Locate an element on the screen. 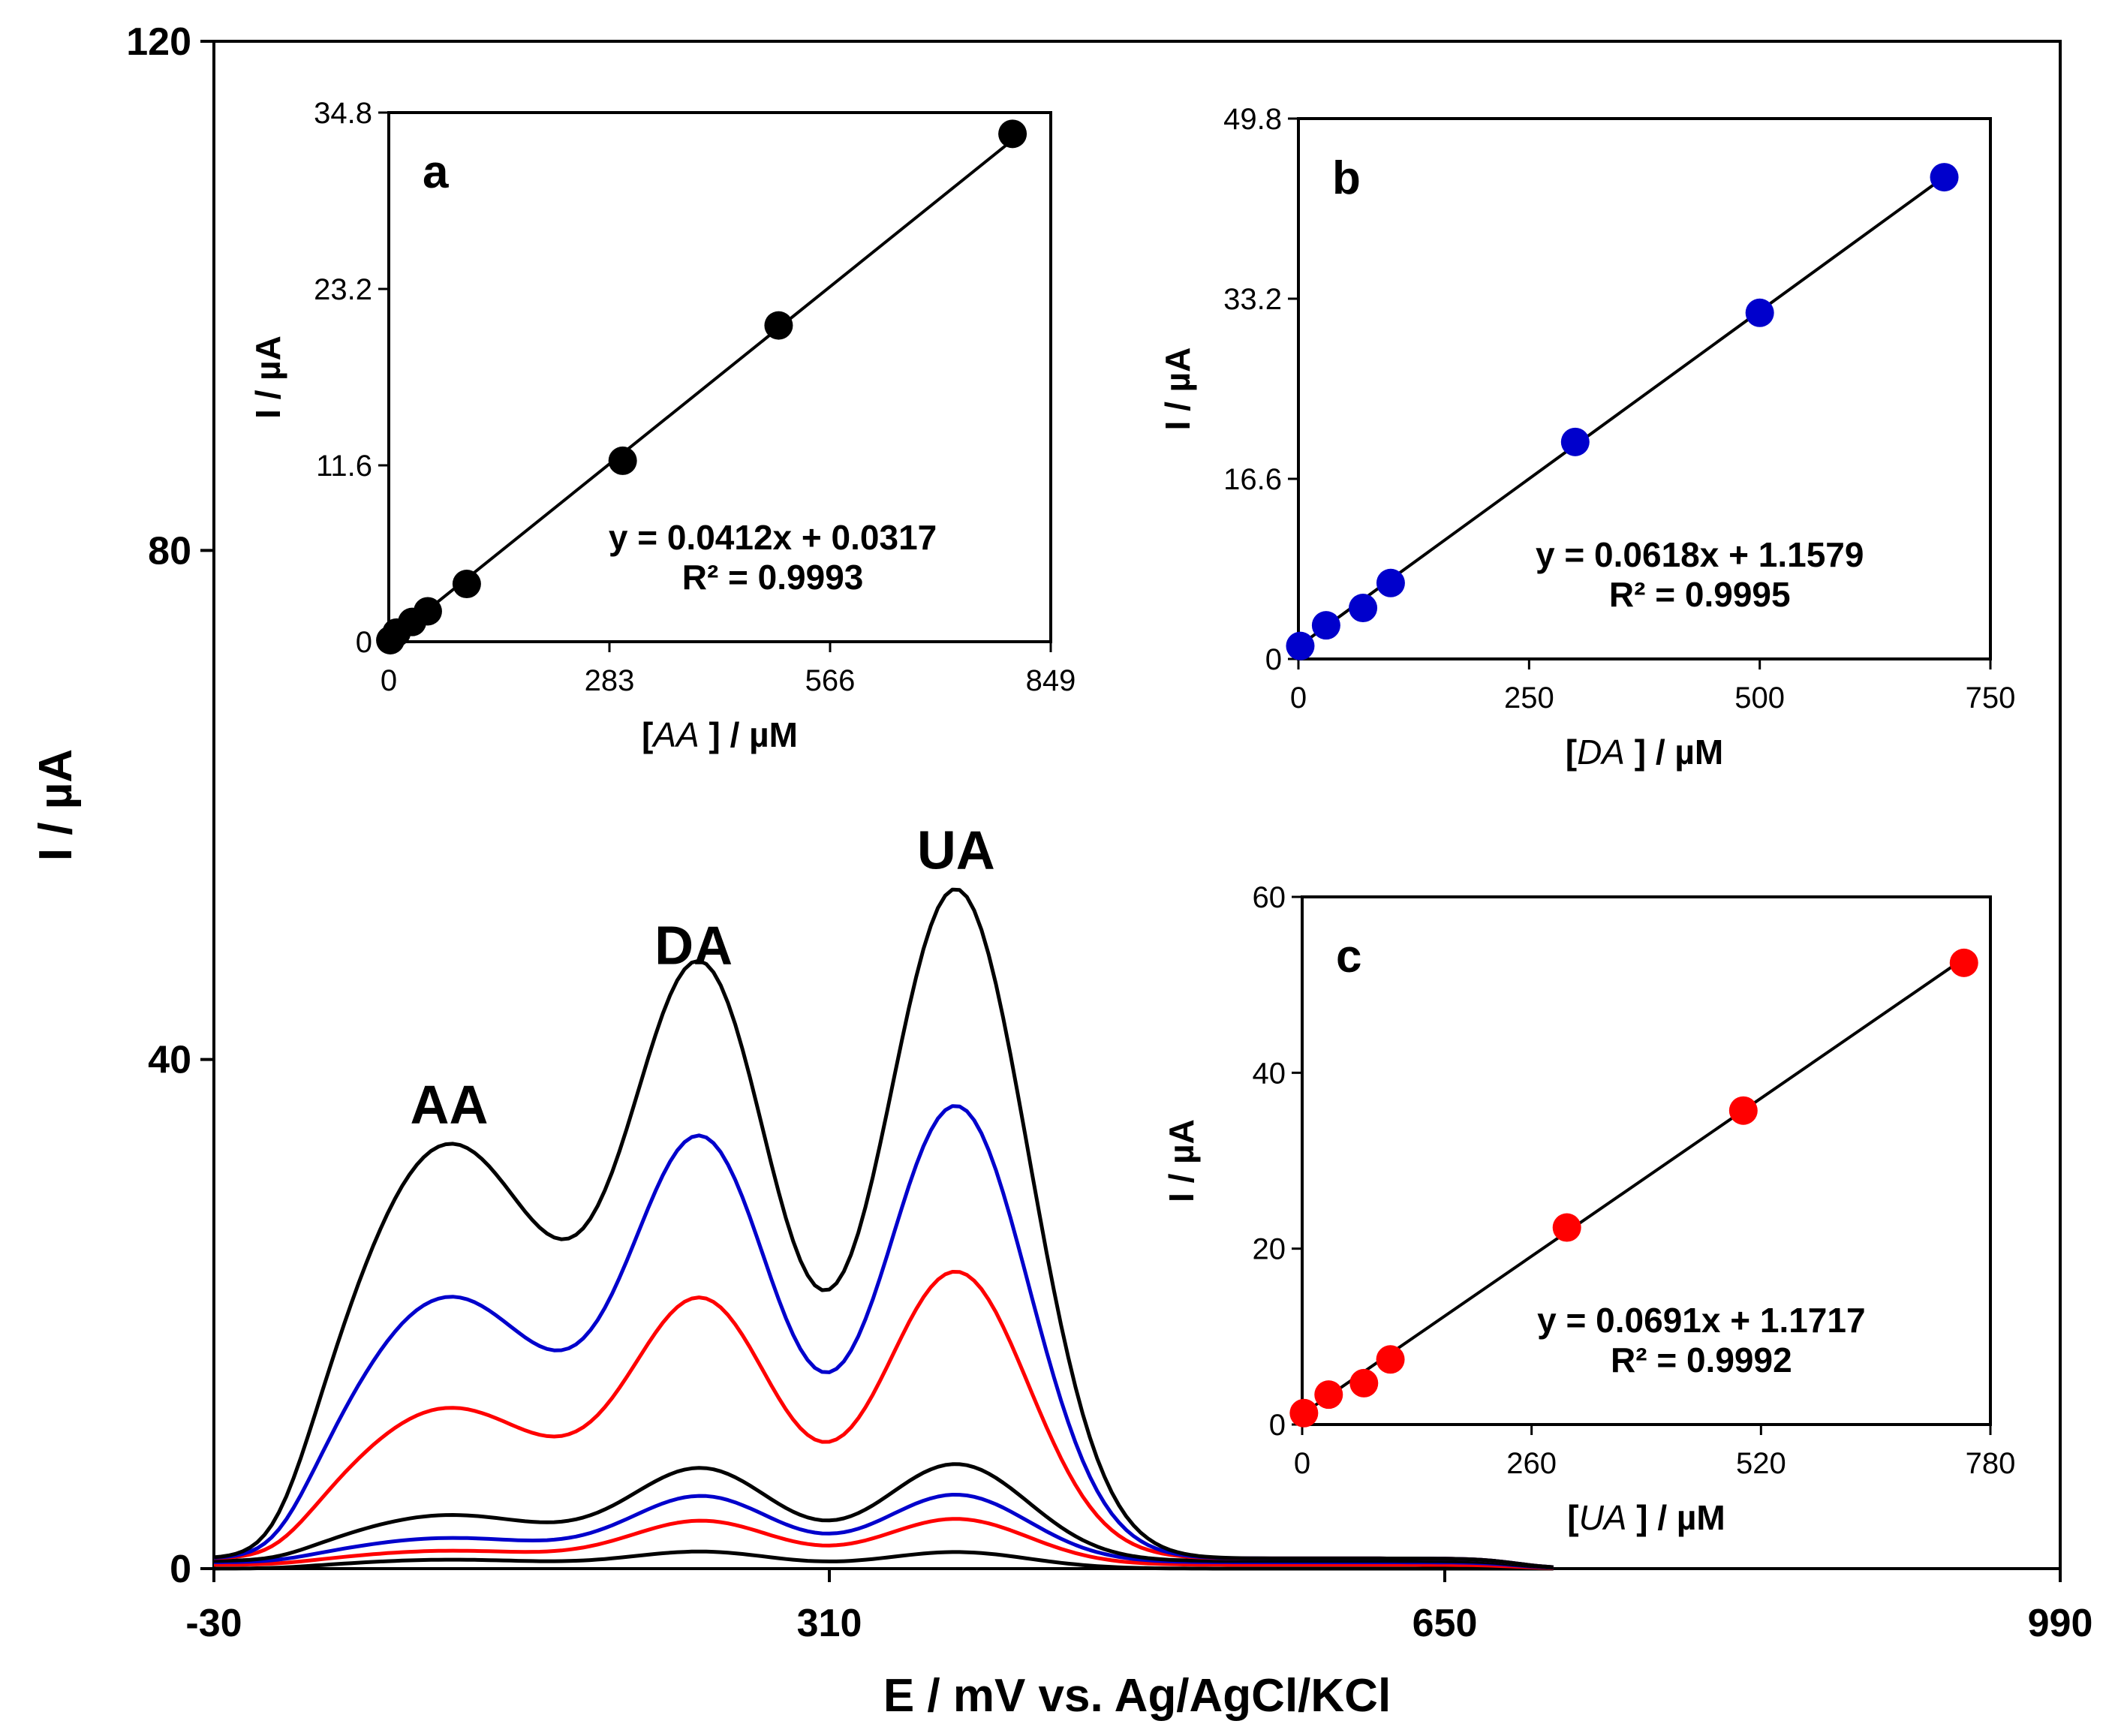  inset-b-r-squared: R² = 0.9995 is located at coordinates (1700, 594).